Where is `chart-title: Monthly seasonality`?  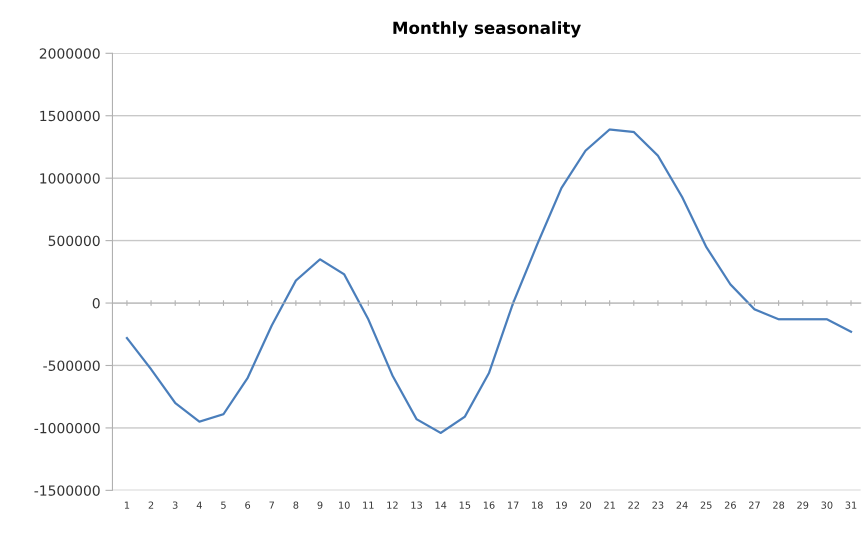 chart-title: Monthly seasonality is located at coordinates (487, 29).